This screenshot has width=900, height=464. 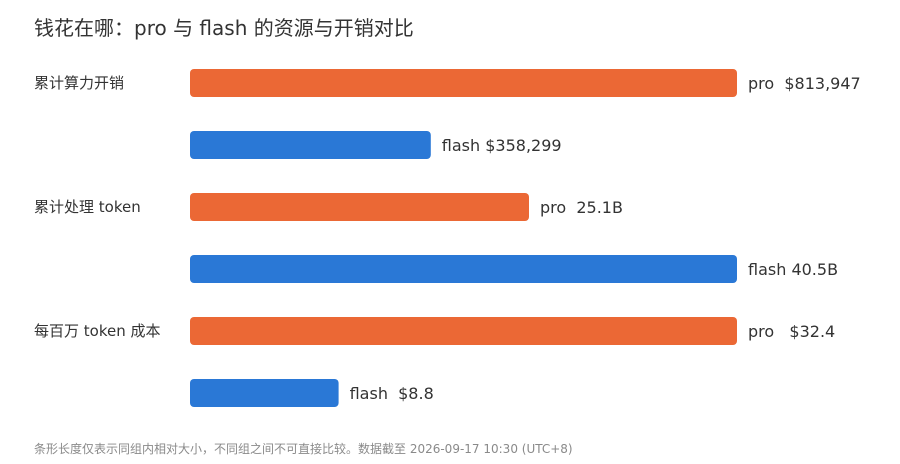 What do you see at coordinates (79, 83) in the screenshot?
I see `group-label: 累计算力开销` at bounding box center [79, 83].